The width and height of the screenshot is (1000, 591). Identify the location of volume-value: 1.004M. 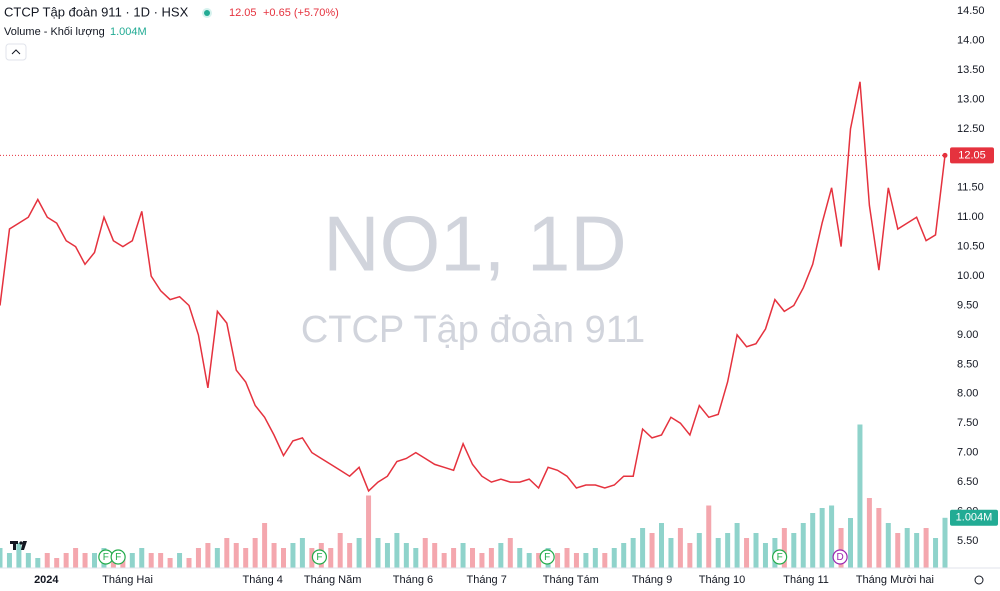
(128, 32).